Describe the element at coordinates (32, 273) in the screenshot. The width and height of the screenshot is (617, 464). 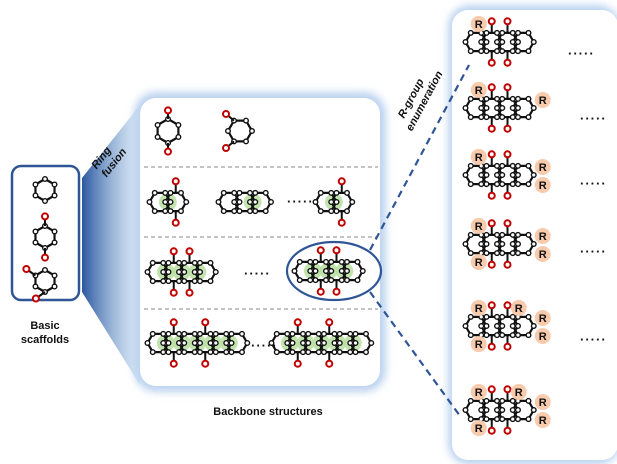
I see `carbonyl-bond` at that location.